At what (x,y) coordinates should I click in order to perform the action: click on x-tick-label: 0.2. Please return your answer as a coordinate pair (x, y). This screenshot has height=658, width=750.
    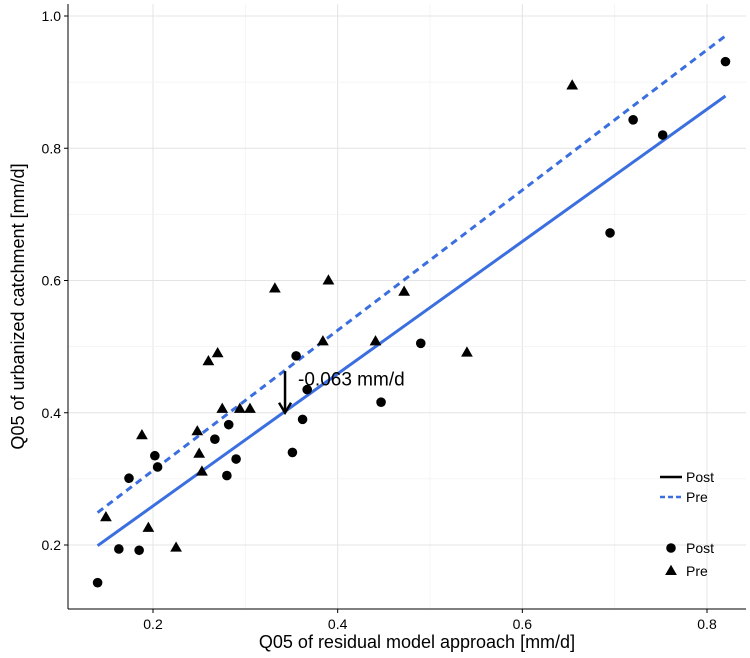
    Looking at the image, I should click on (153, 624).